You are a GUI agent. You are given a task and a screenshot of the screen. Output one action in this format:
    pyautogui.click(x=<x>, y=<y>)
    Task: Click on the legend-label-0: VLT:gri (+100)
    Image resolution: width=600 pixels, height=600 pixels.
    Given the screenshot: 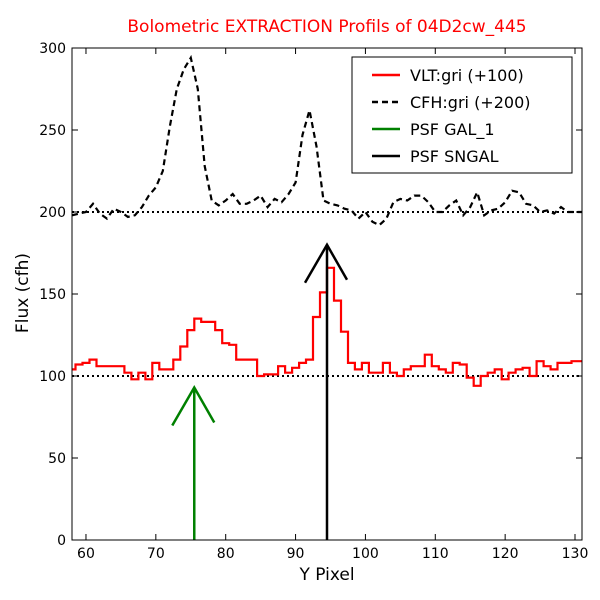 What is the action you would take?
    pyautogui.click(x=467, y=75)
    